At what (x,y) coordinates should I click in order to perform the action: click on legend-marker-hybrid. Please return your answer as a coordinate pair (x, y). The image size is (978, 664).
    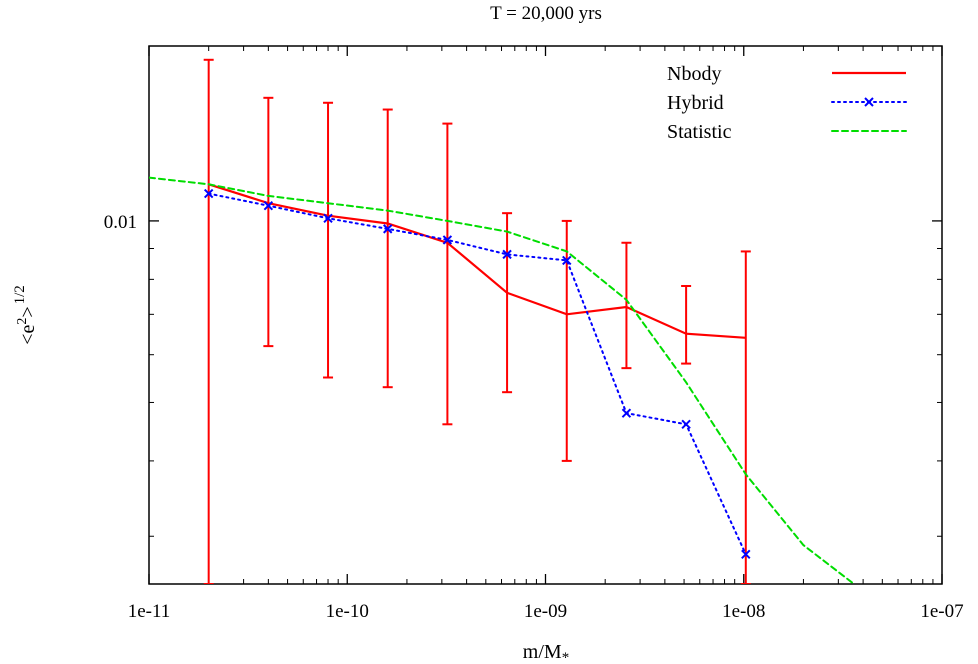
    Looking at the image, I should click on (869, 102).